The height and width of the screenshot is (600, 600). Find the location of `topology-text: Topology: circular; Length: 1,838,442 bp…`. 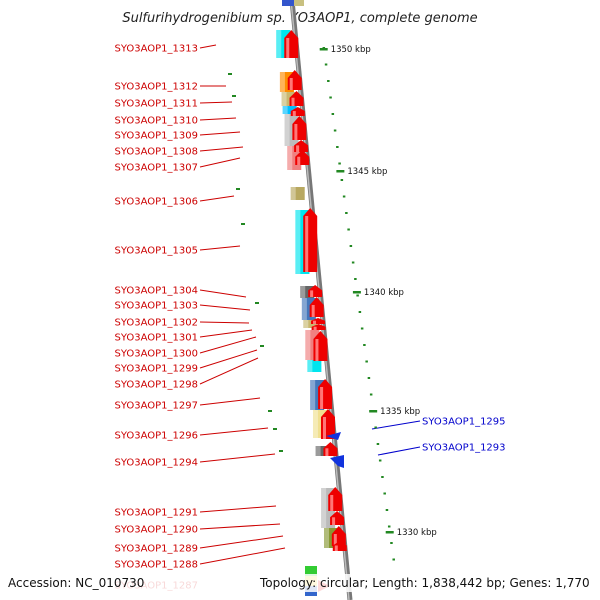

topology-text: Topology: circular; Length: 1,838,442 bp… is located at coordinates (424, 583).